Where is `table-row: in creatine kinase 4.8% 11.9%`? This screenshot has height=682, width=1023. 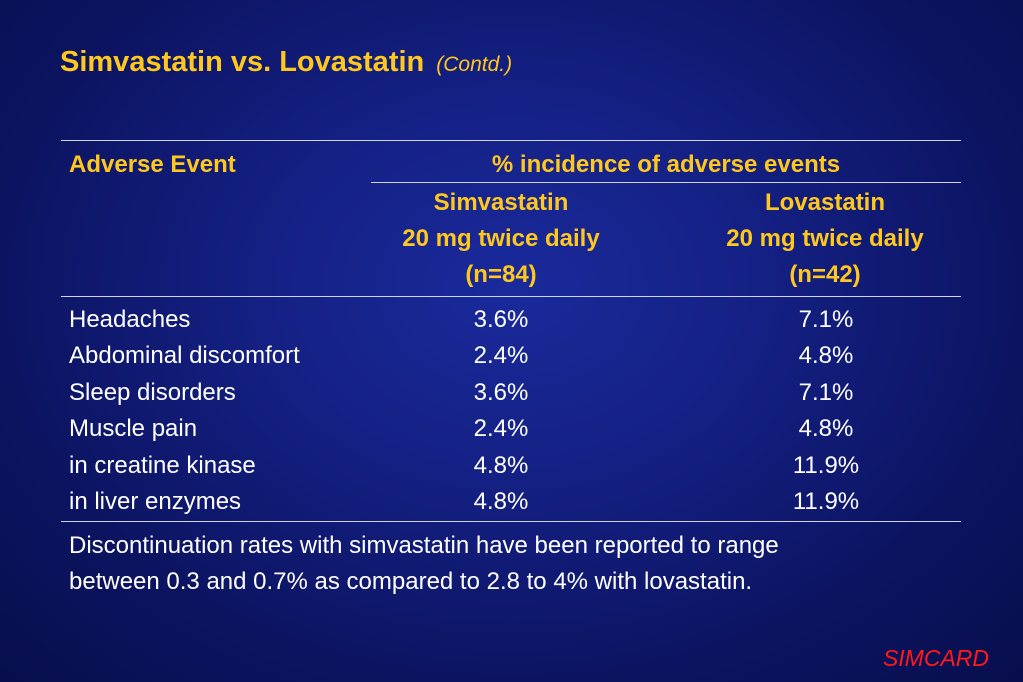
table-row: in creatine kinase 4.8% 11.9% is located at coordinates (511, 466).